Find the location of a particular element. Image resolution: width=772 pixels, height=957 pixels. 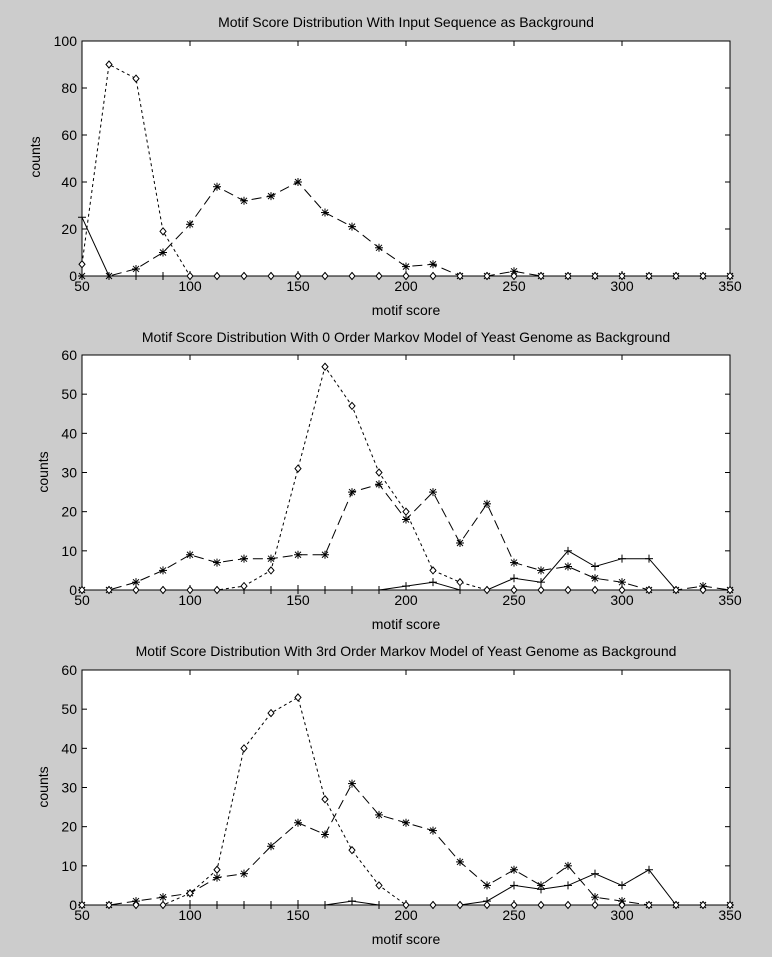

chart-1-y-tick-label: 100 is located at coordinates (66, 41).